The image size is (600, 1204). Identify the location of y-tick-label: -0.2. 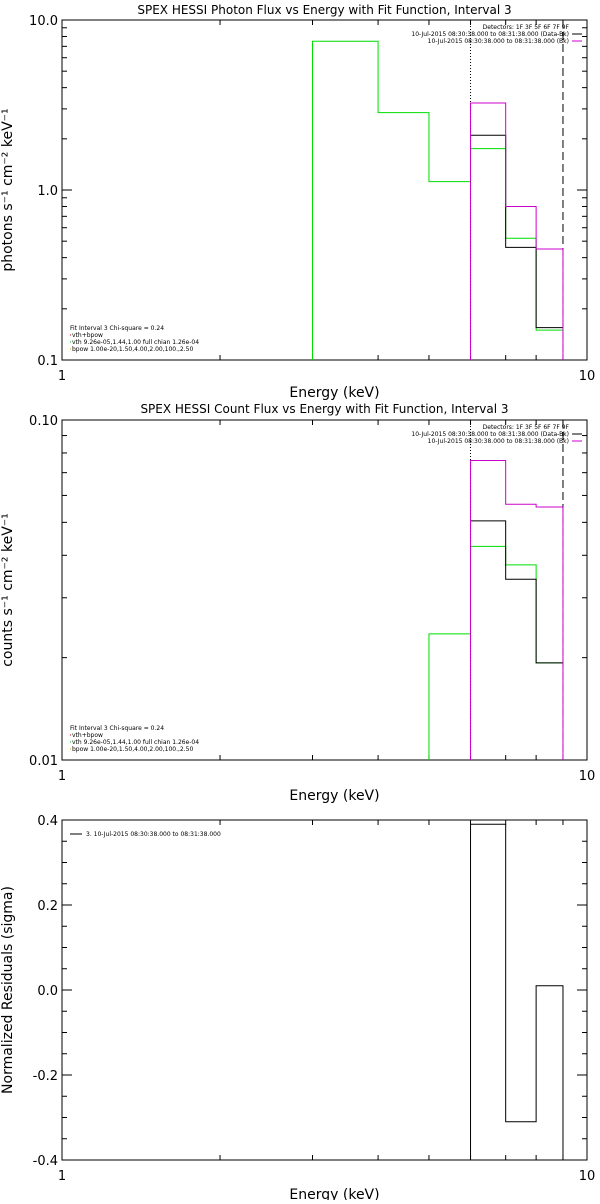
(45, 1076).